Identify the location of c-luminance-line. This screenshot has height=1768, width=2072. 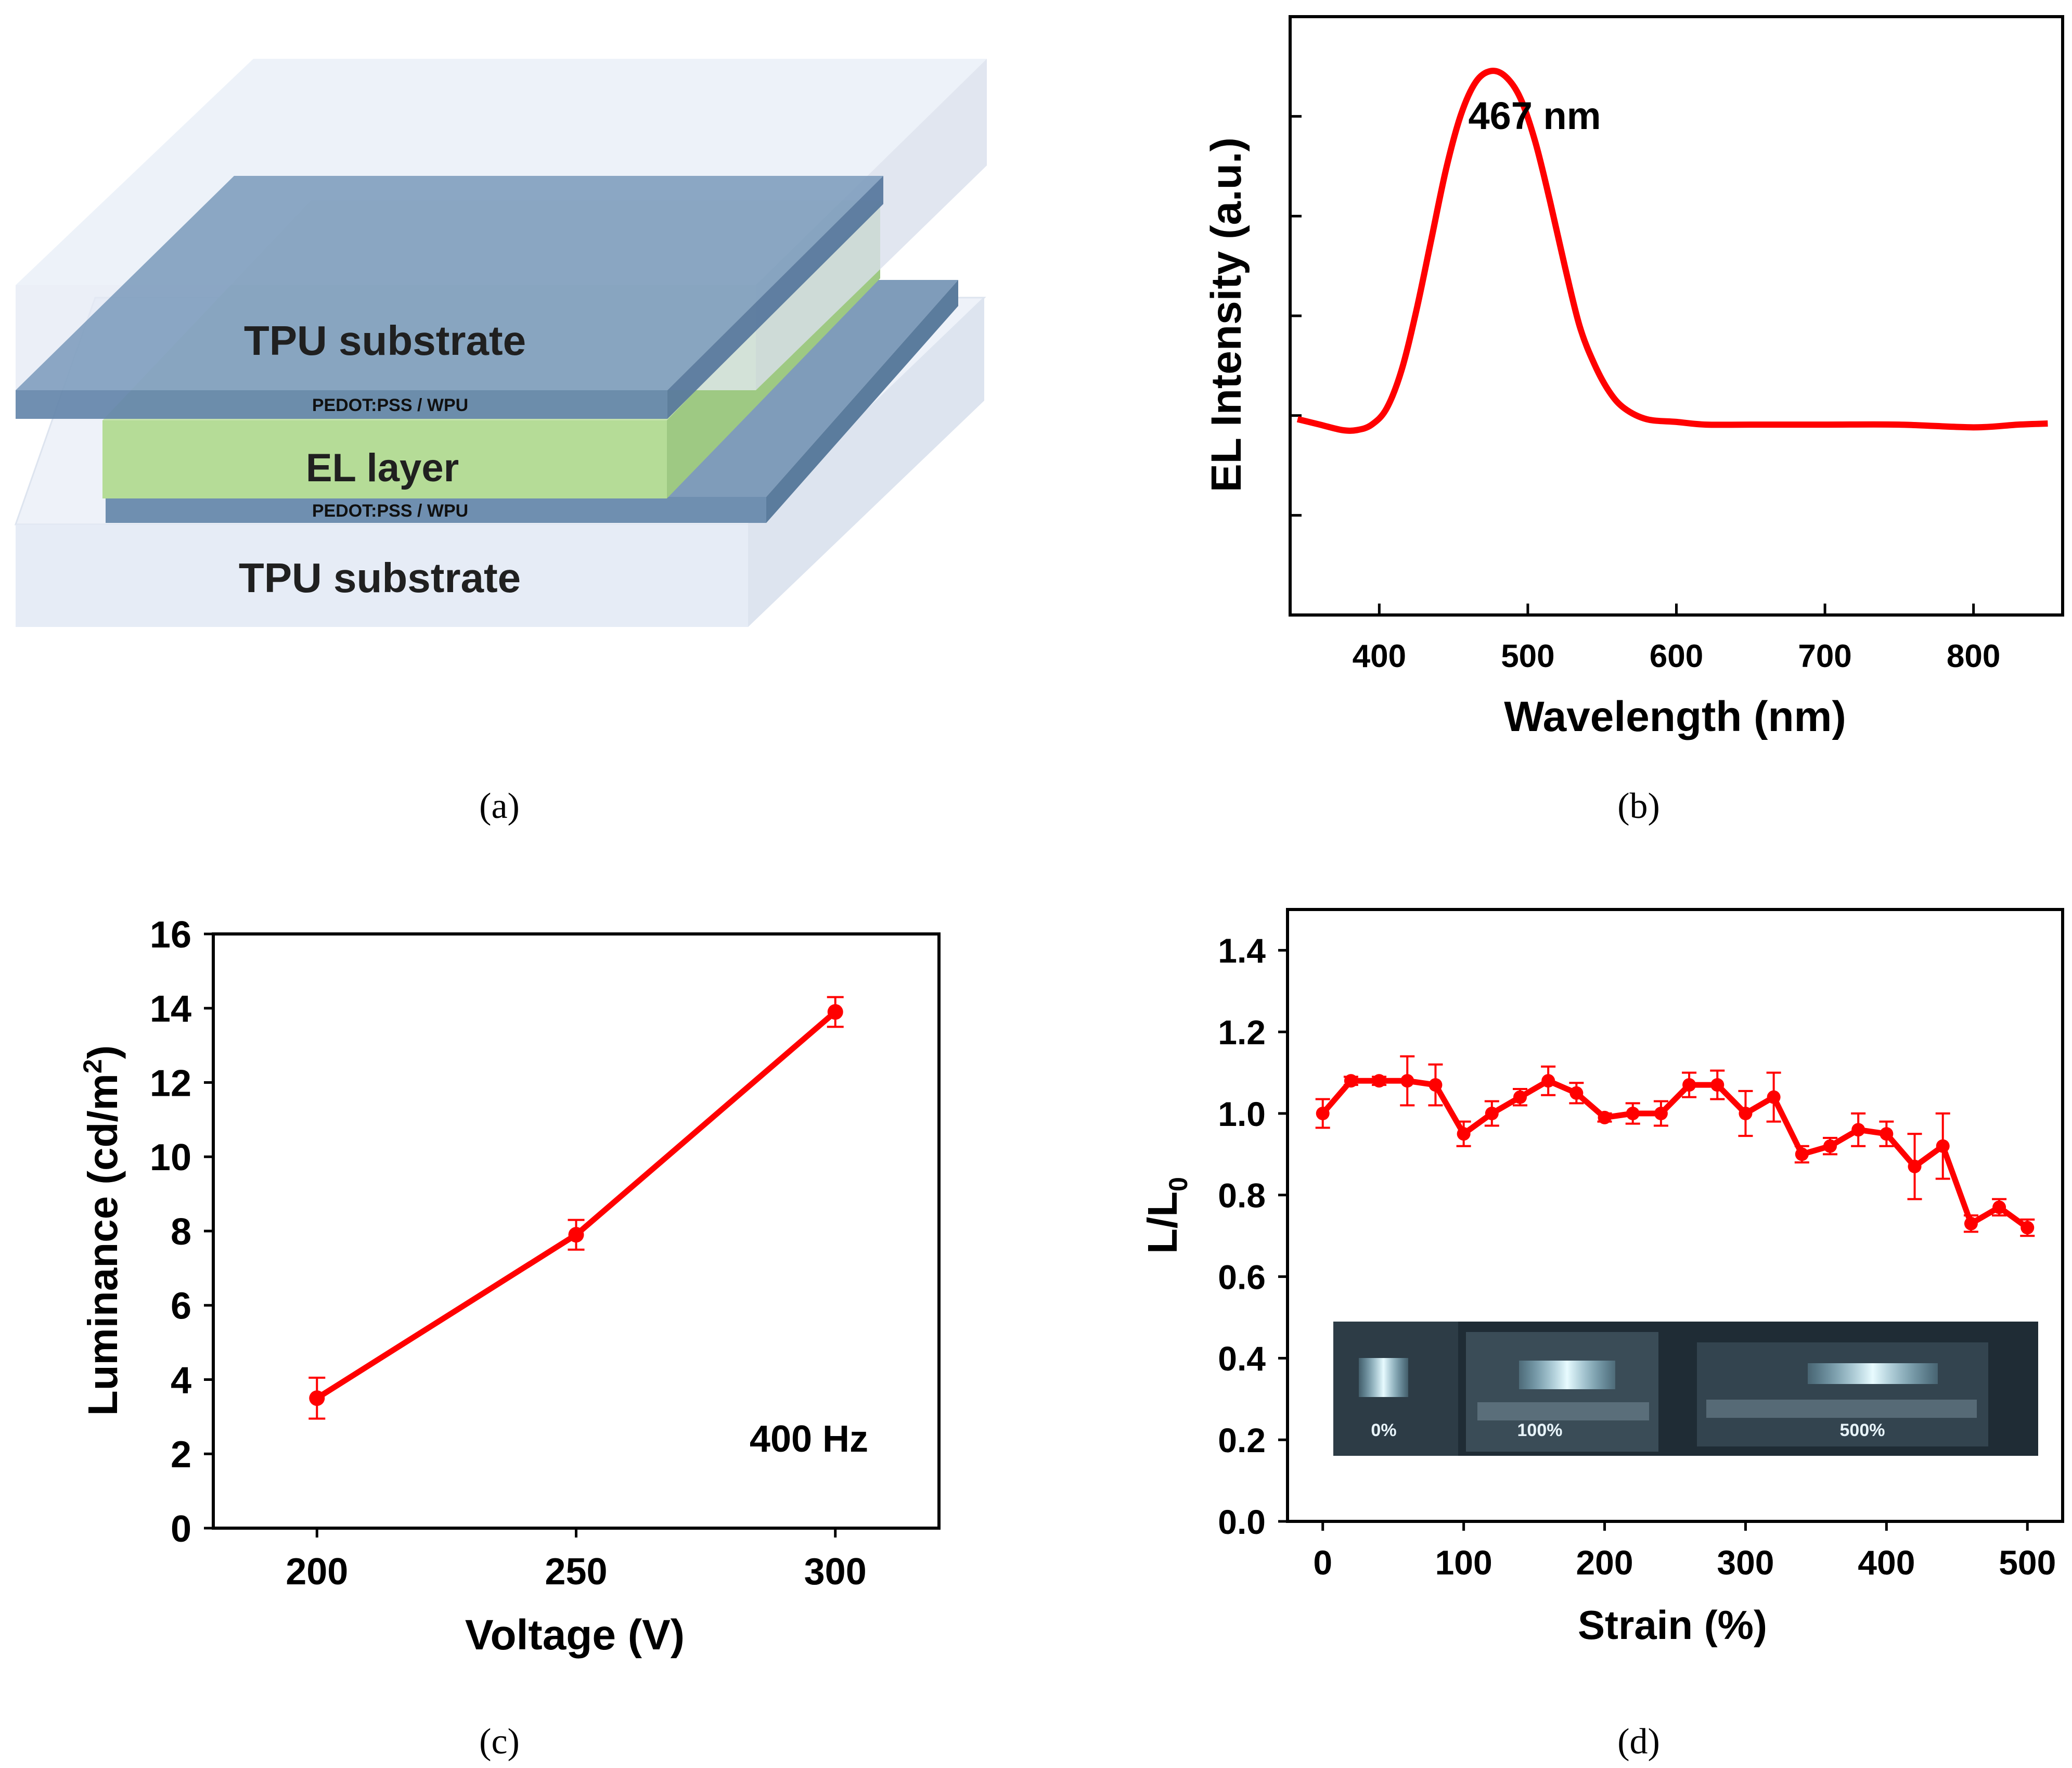
(576, 1205).